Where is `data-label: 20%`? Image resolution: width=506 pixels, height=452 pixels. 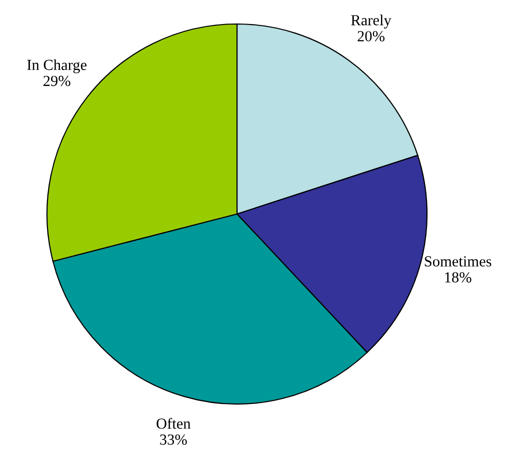
data-label: 20% is located at coordinates (371, 36).